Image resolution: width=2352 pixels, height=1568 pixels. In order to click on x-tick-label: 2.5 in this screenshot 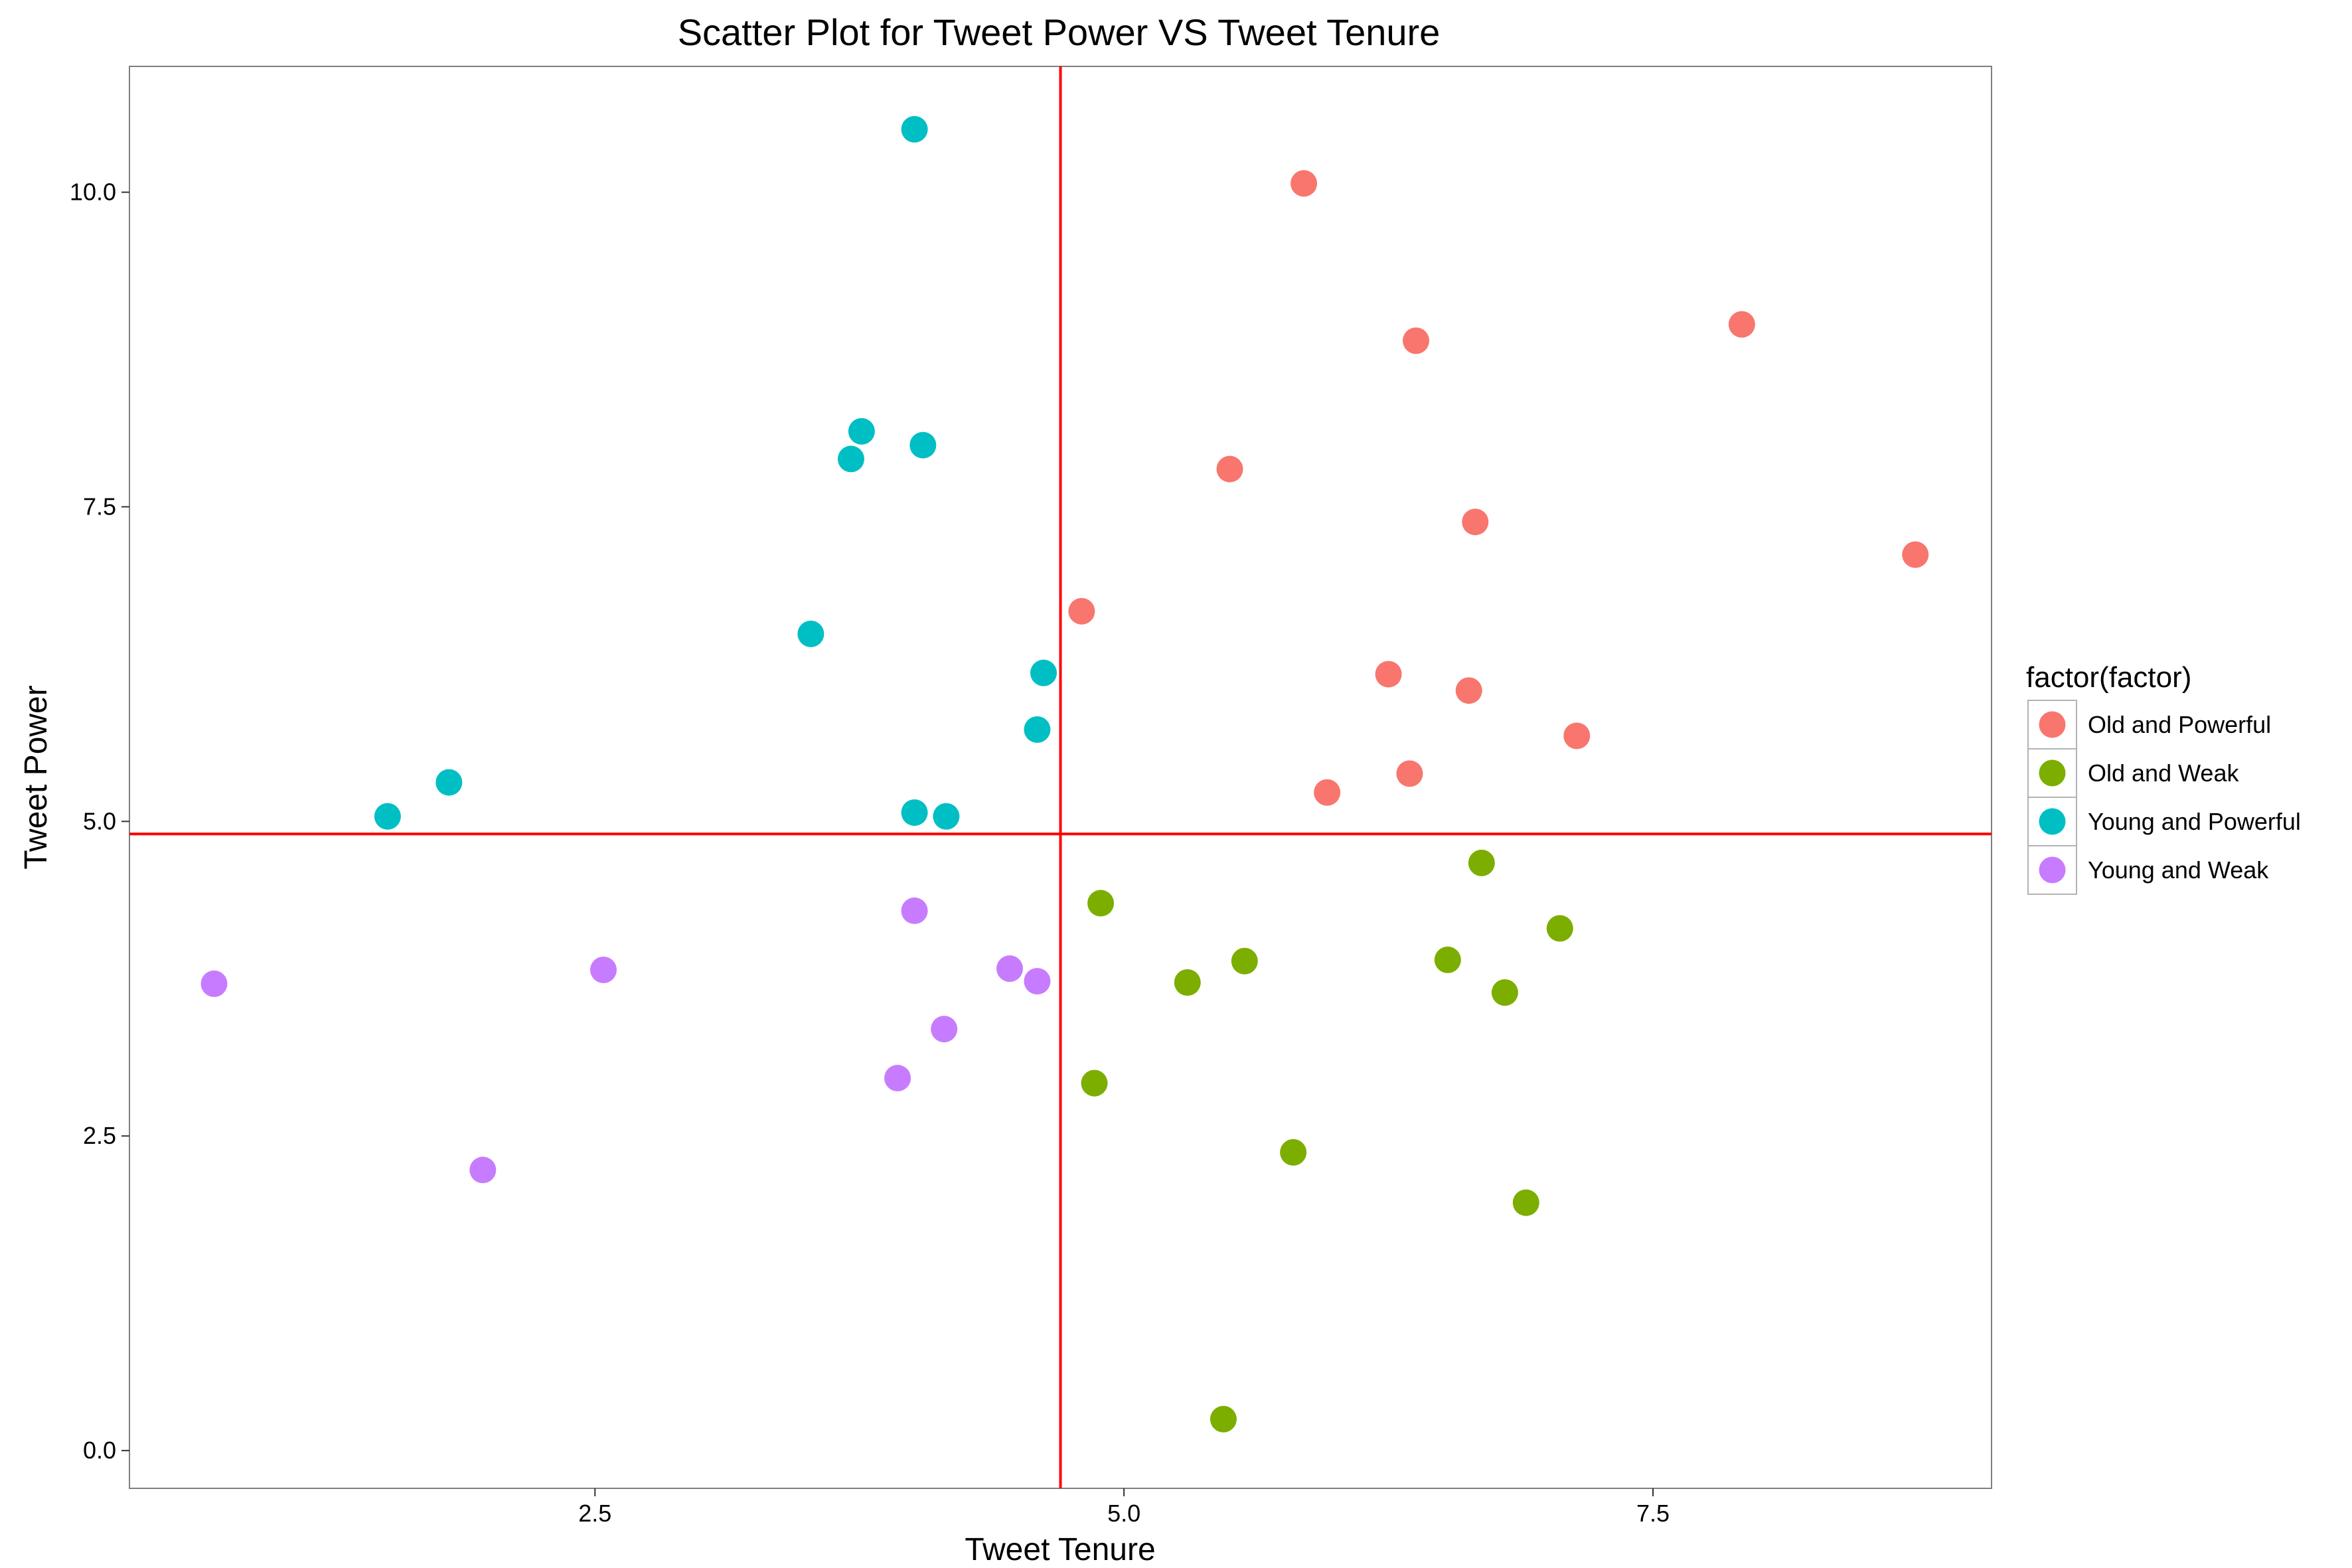, I will do `click(595, 1514)`.